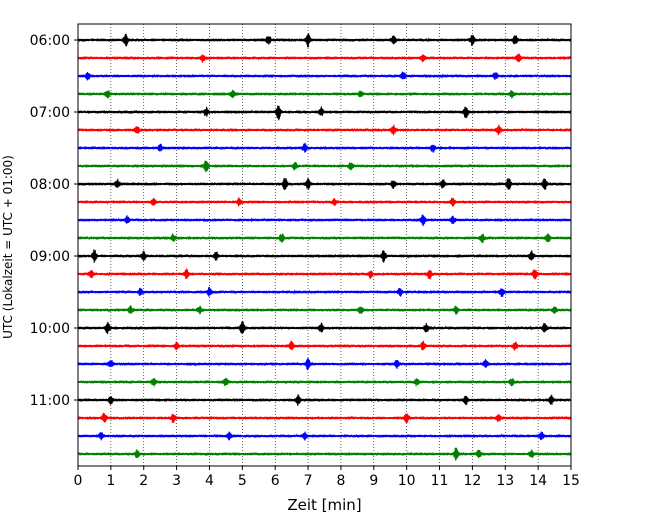 The image size is (650, 524). Describe the element at coordinates (50, 185) in the screenshot. I see `y-tick-label: 08:00` at that location.